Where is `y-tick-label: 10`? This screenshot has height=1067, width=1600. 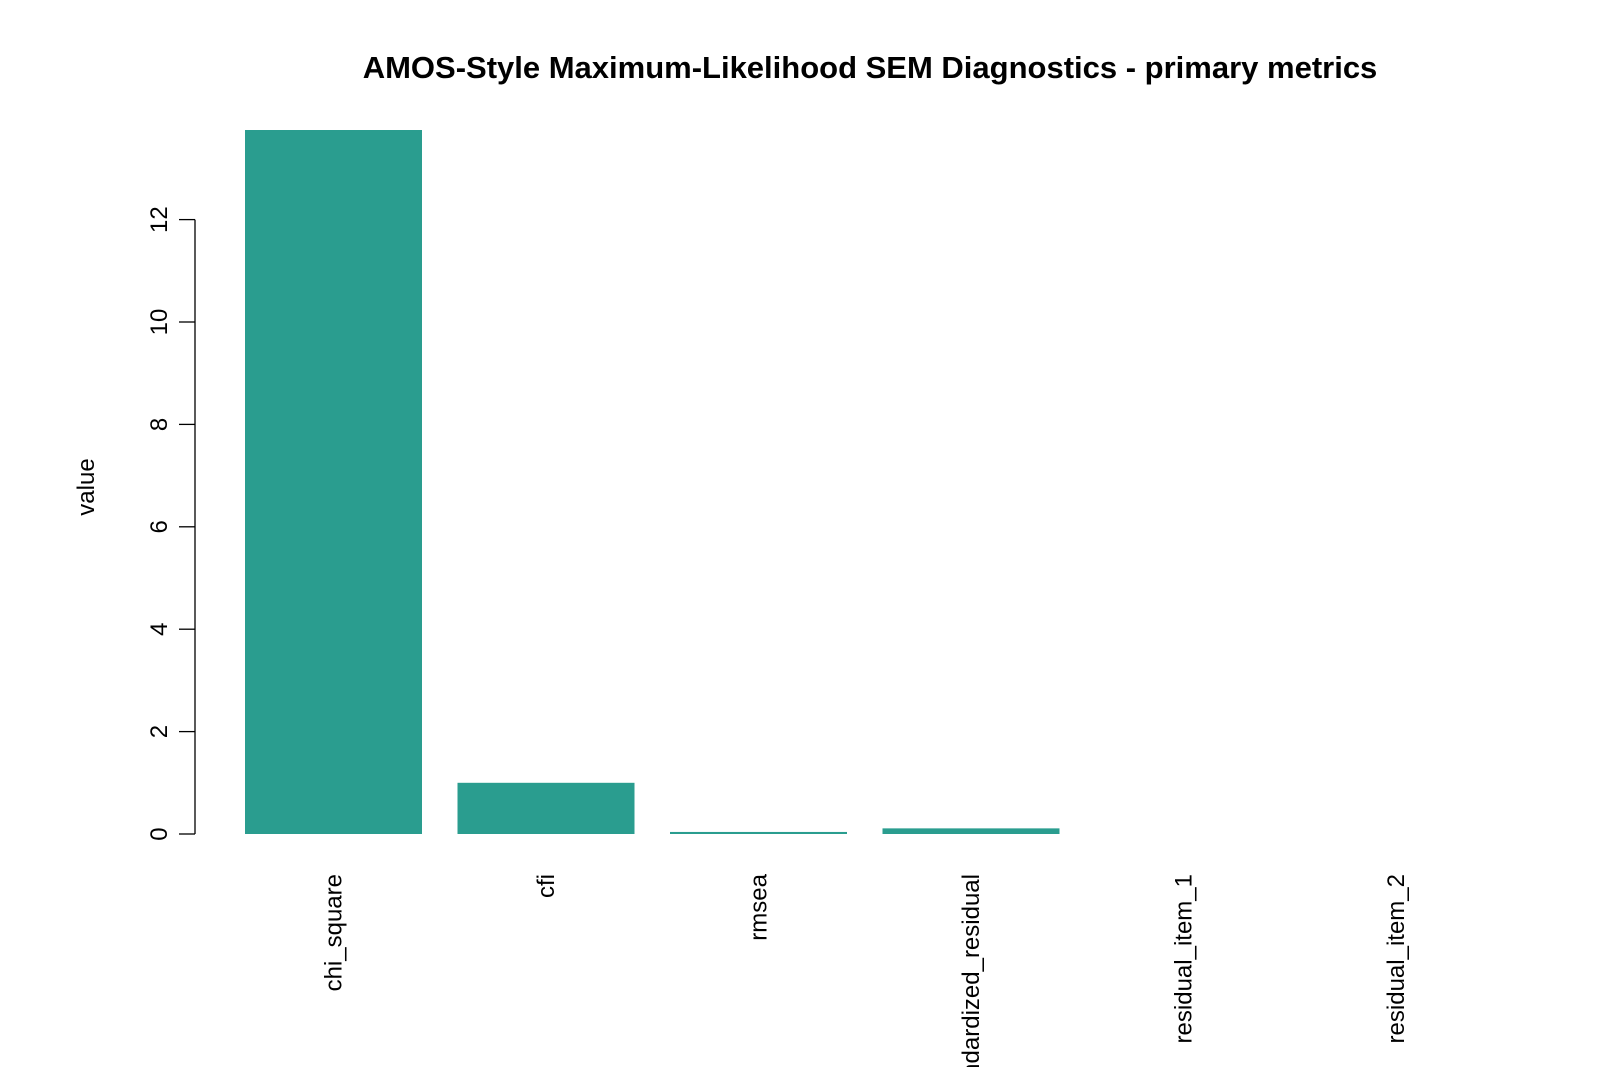
y-tick-label: 10 is located at coordinates (159, 322).